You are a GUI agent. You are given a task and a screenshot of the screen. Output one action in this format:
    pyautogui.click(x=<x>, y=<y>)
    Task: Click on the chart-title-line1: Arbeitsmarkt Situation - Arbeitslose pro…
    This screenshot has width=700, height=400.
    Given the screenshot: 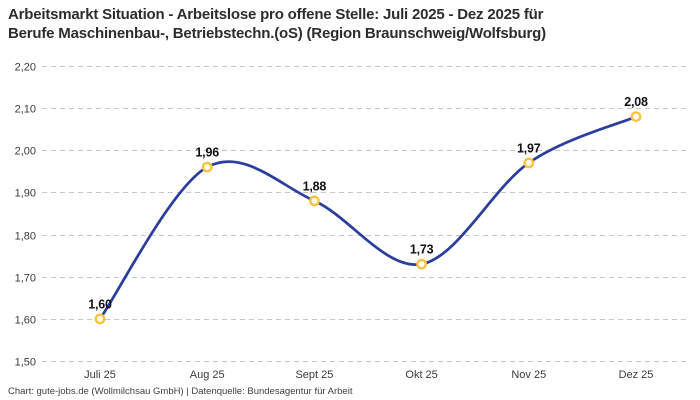 What is the action you would take?
    pyautogui.click(x=276, y=14)
    